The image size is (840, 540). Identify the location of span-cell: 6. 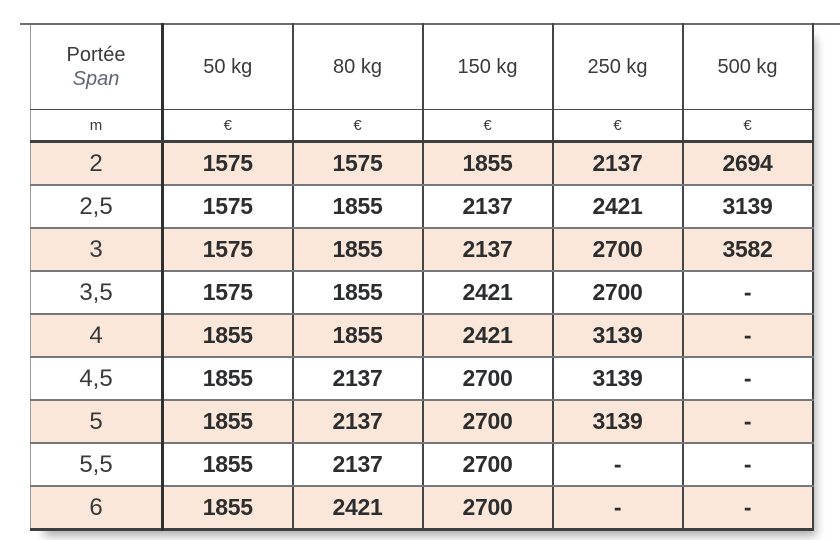
(96, 508).